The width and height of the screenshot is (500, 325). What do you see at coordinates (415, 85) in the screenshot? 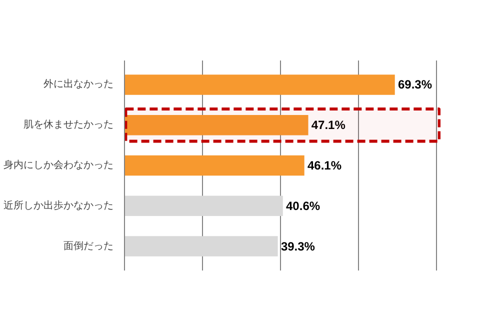
I see `data-label: 69.3%` at bounding box center [415, 85].